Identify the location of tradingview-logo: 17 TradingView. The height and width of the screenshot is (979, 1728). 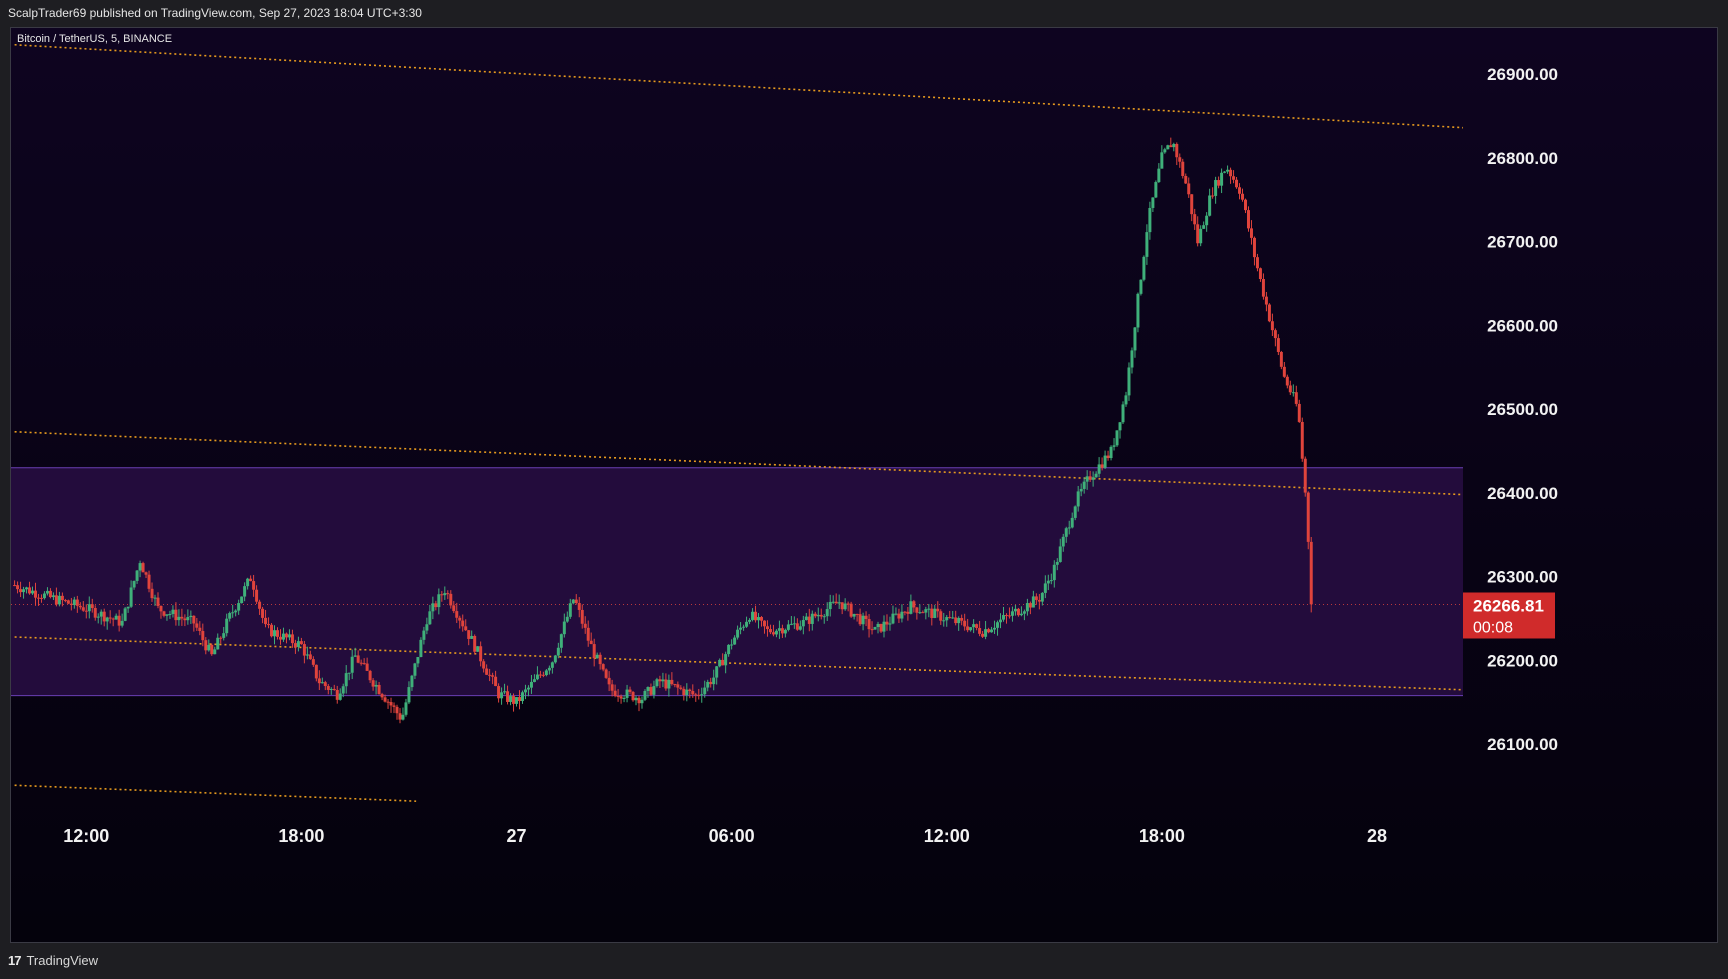
(53, 960).